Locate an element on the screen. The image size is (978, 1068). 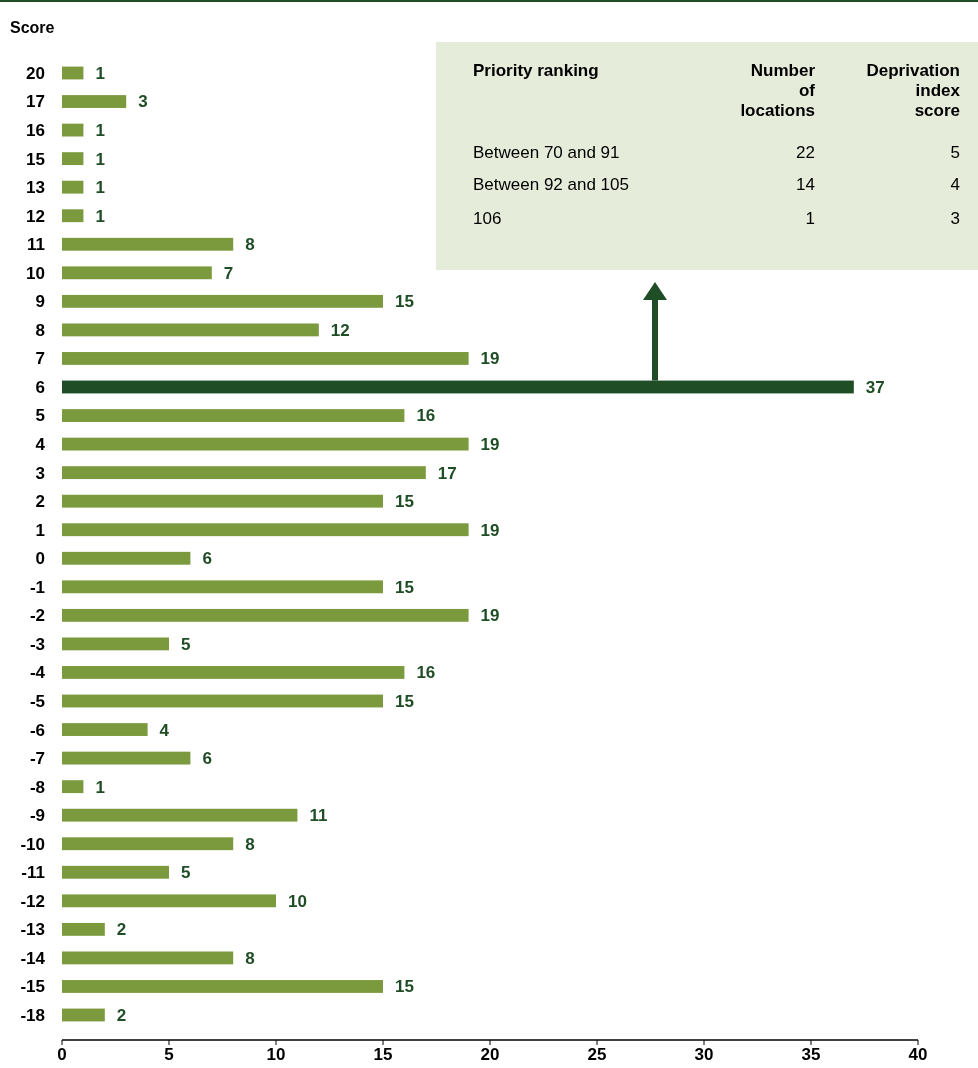
y-tick-label: 7 is located at coordinates (40, 359).